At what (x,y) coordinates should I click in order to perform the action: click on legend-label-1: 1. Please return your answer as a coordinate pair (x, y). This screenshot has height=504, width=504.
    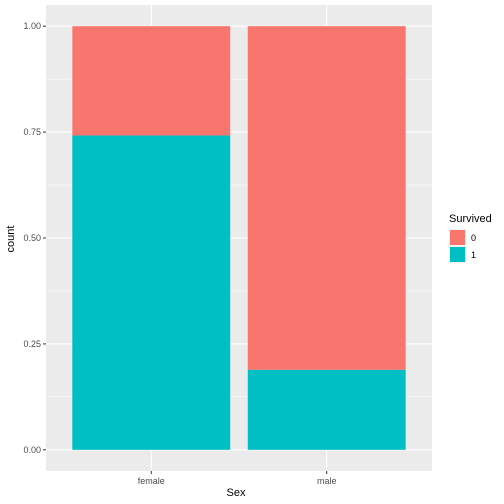
    Looking at the image, I should click on (473, 255).